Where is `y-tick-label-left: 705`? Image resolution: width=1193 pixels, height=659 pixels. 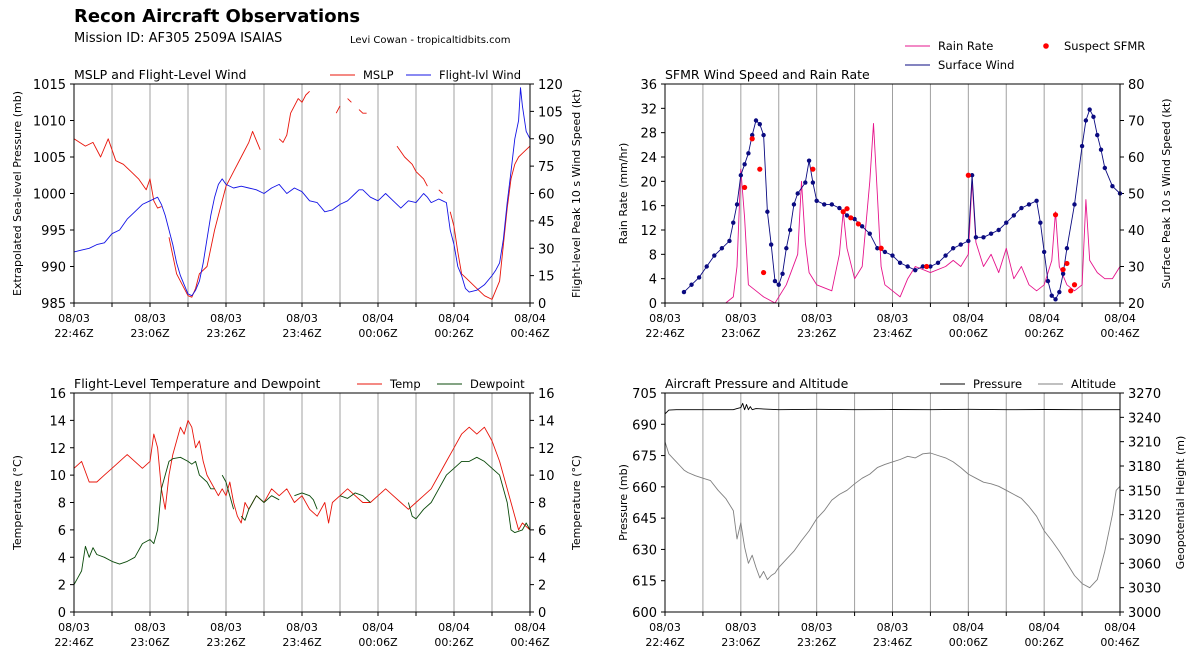 y-tick-label-left: 705 is located at coordinates (644, 394).